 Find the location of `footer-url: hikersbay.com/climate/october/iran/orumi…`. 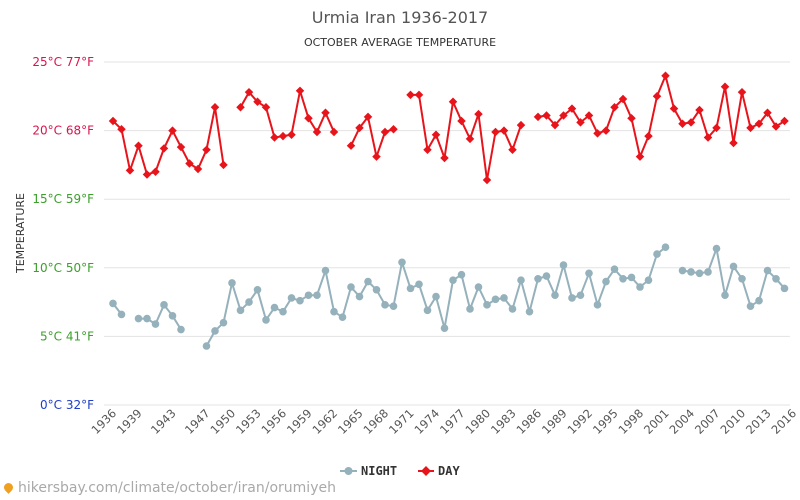

footer-url: hikersbay.com/climate/october/iran/orumi… is located at coordinates (177, 488).